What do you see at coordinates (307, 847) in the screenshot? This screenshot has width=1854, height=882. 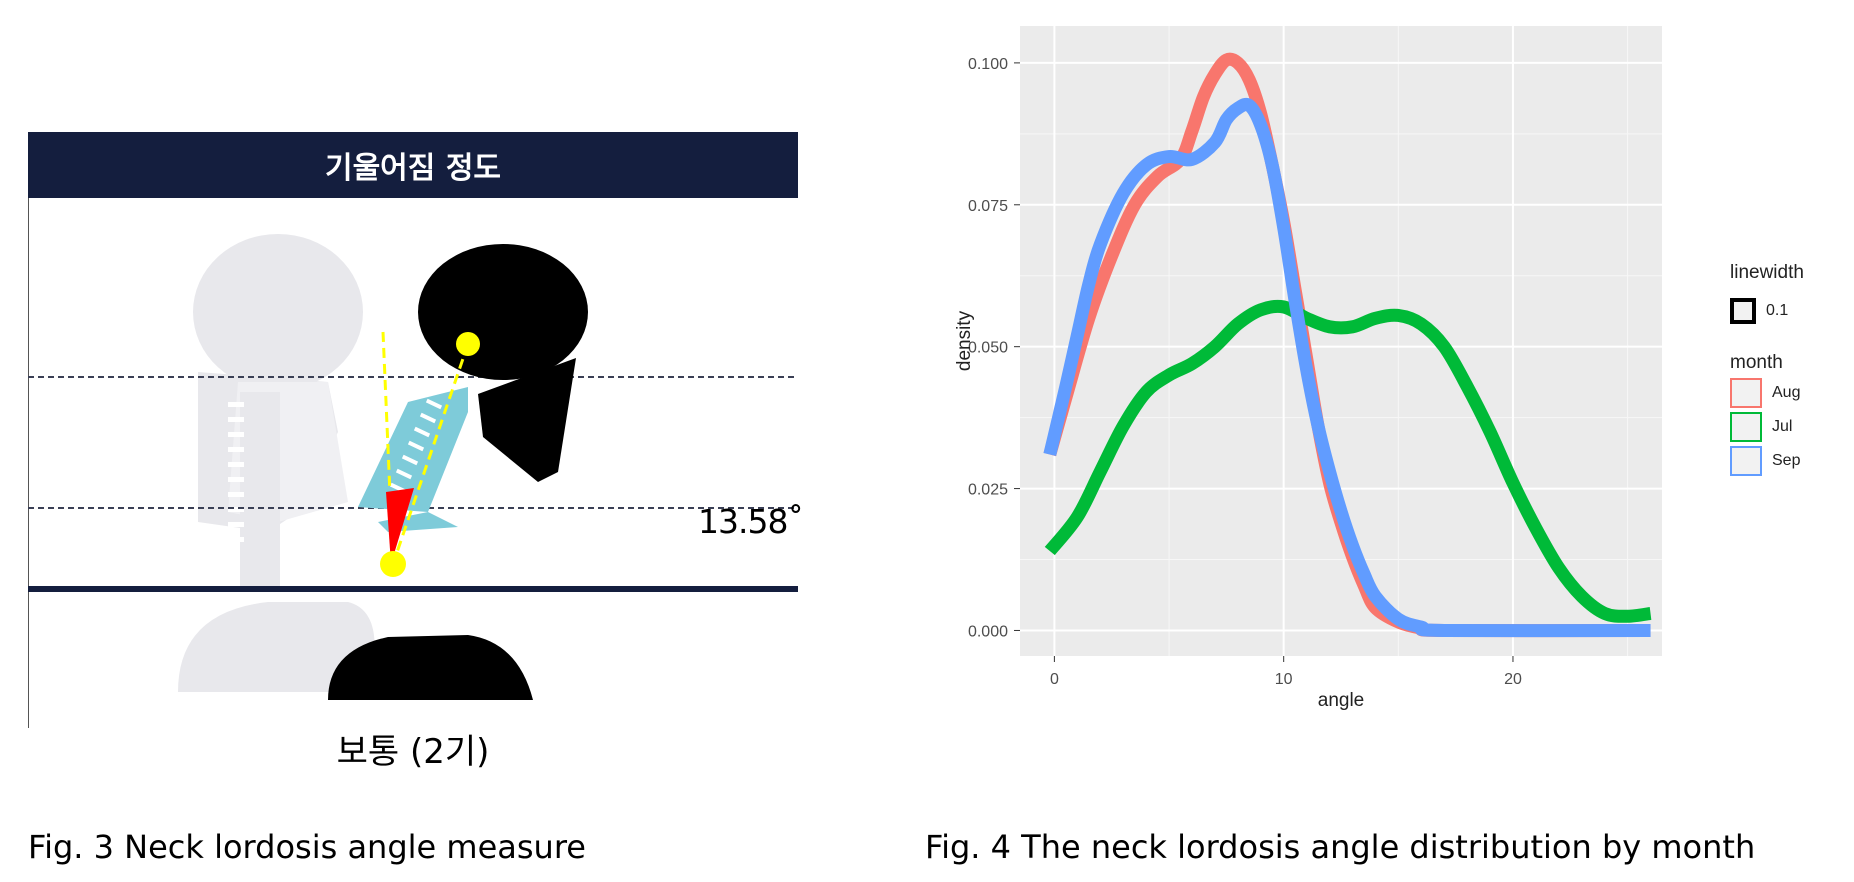 I see `figure-3-caption: Fig. 3 Neck lordosis angle measure` at bounding box center [307, 847].